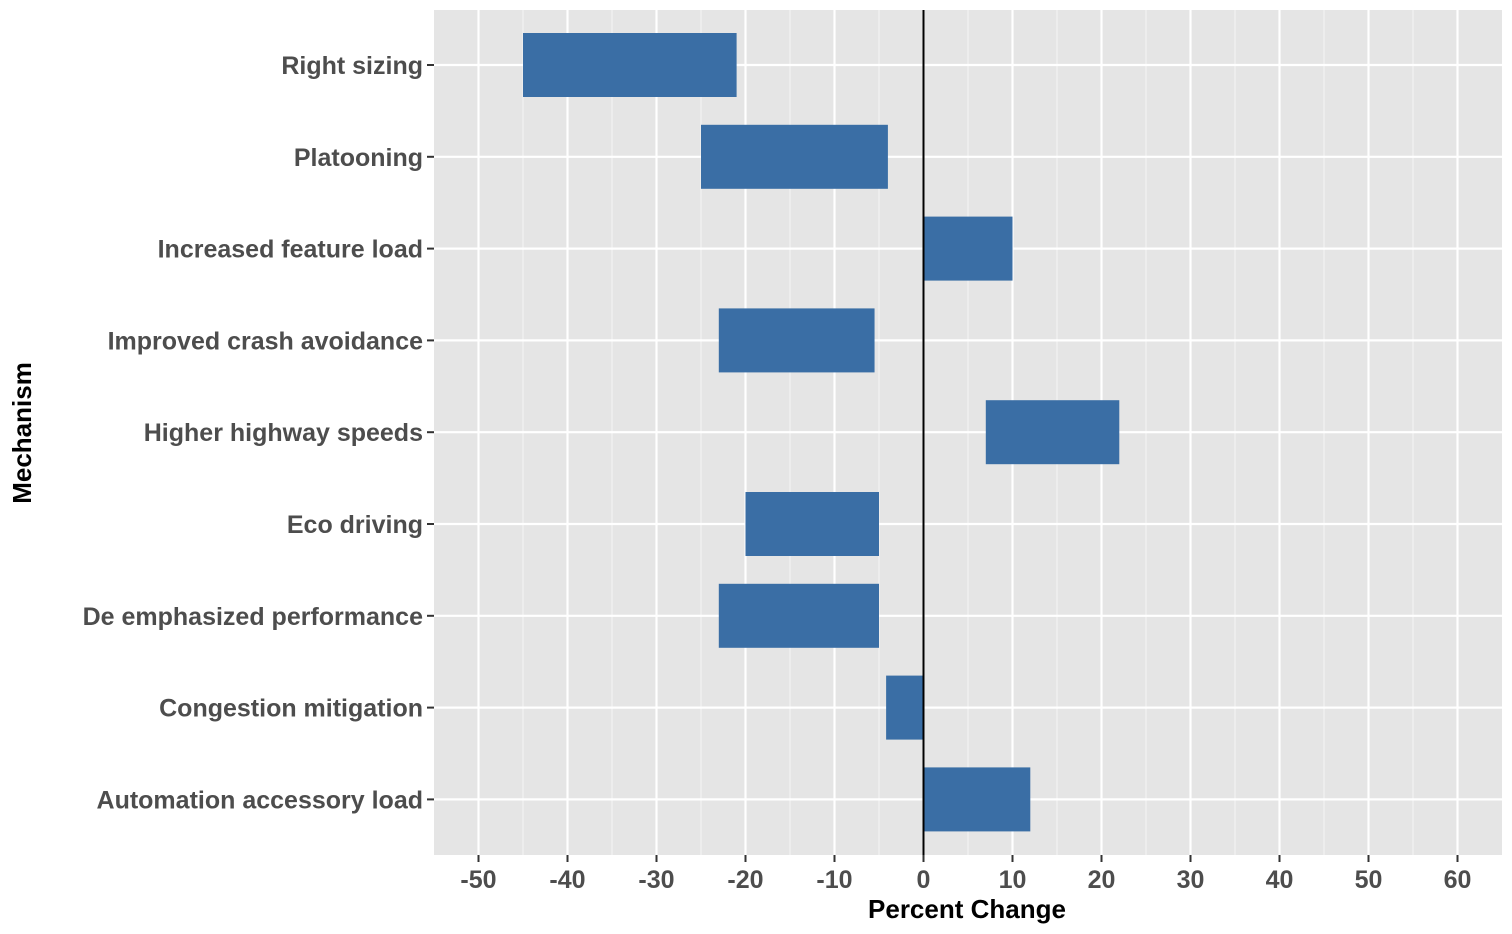  What do you see at coordinates (266, 341) in the screenshot?
I see `category-label: Improved crash avoidance` at bounding box center [266, 341].